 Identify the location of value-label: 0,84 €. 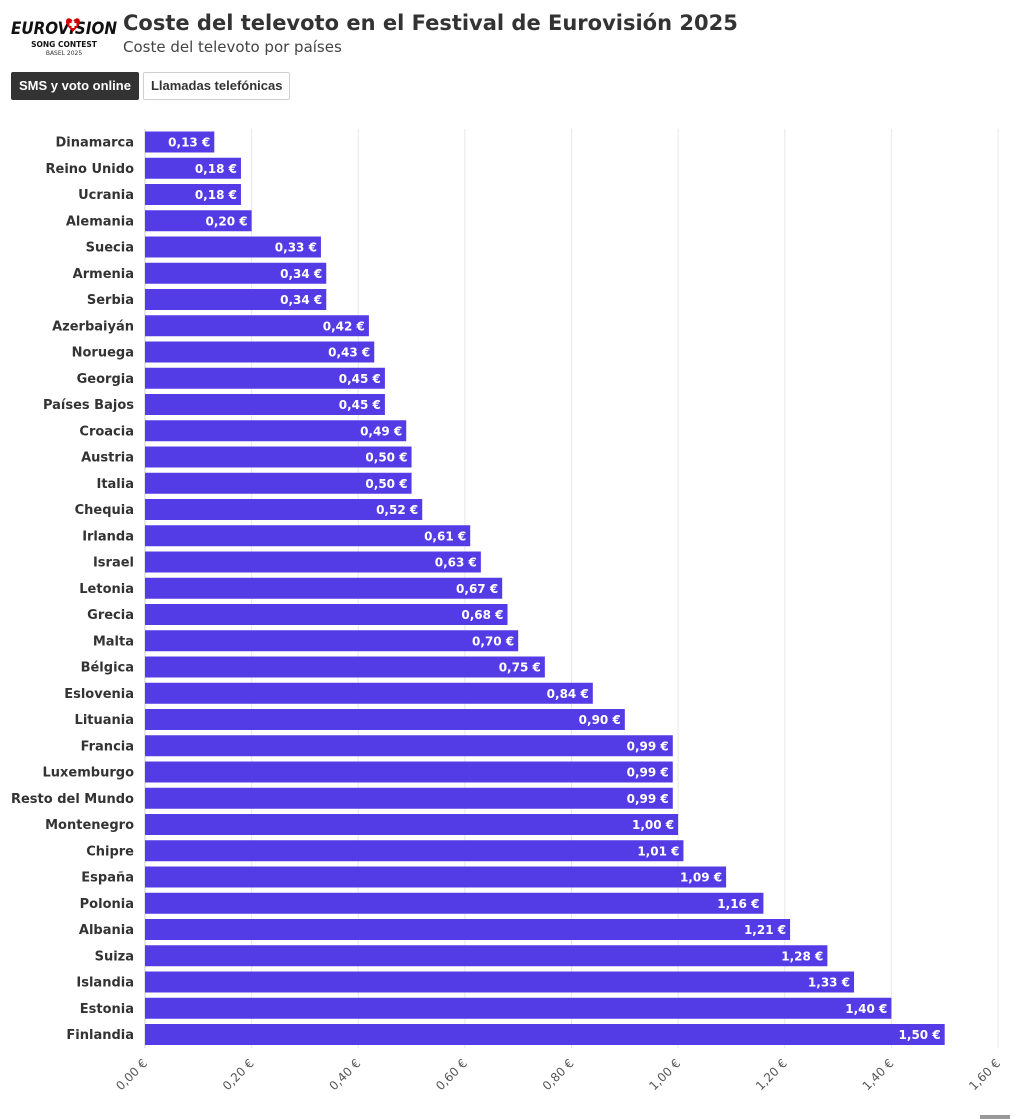
(568, 694).